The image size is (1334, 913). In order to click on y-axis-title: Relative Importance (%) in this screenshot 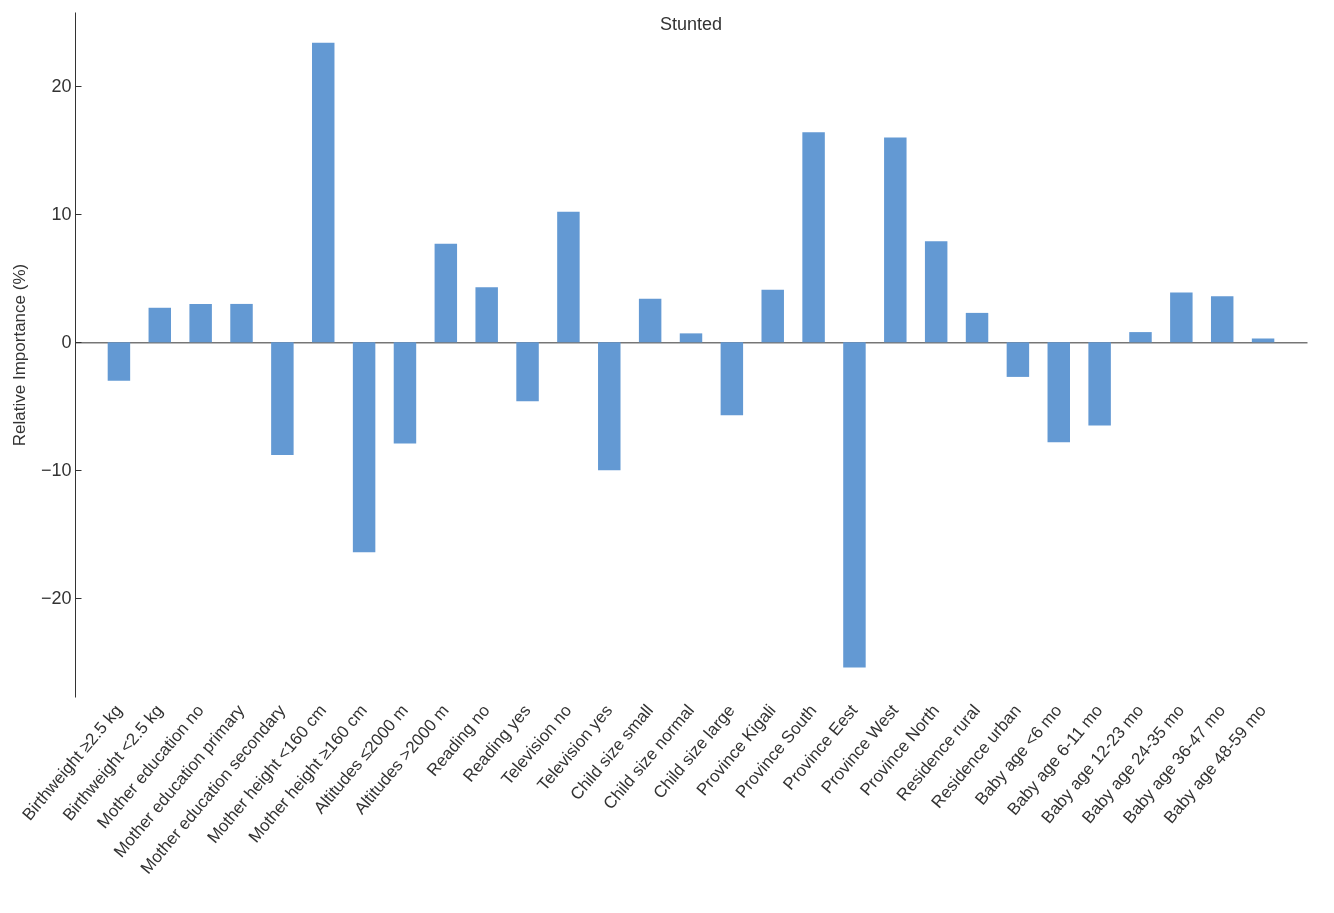, I will do `click(19, 355)`.